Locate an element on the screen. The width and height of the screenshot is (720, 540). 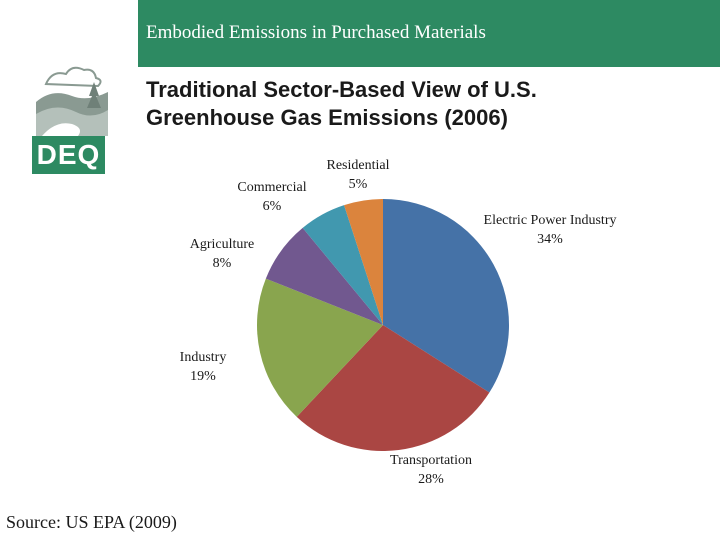
pie-slice-transportation is located at coordinates (393, 388).